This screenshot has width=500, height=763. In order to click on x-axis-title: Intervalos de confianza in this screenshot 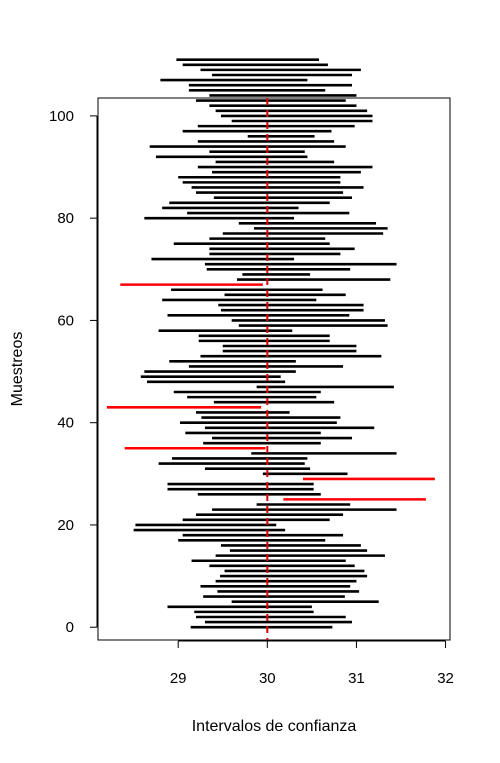, I will do `click(274, 726)`.